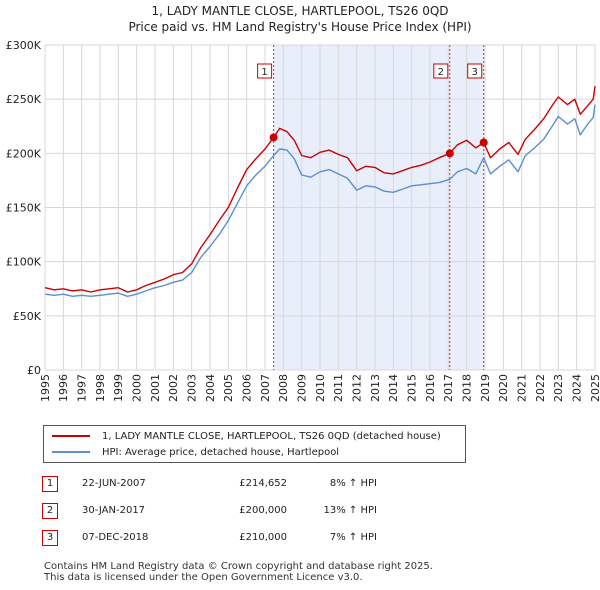 The height and width of the screenshot is (590, 600). I want to click on x-tick-label: 1995, so click(45, 388).